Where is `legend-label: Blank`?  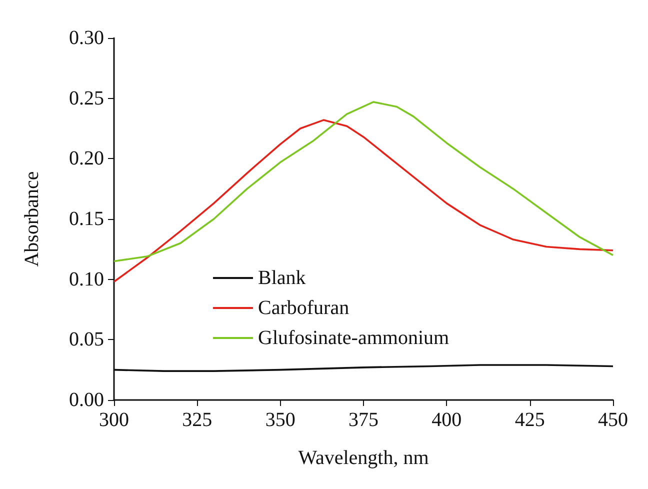
legend-label: Blank is located at coordinates (282, 278).